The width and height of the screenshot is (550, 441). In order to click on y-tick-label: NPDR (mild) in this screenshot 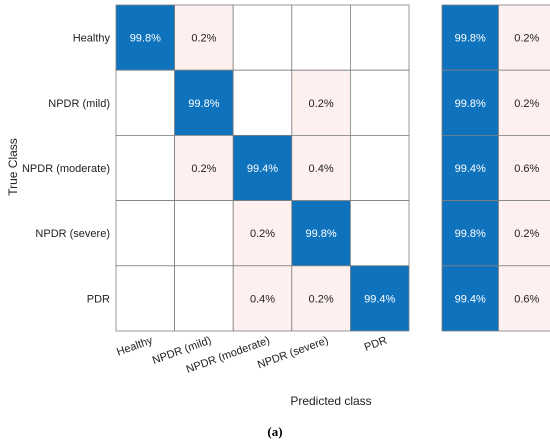, I will do `click(79, 104)`.